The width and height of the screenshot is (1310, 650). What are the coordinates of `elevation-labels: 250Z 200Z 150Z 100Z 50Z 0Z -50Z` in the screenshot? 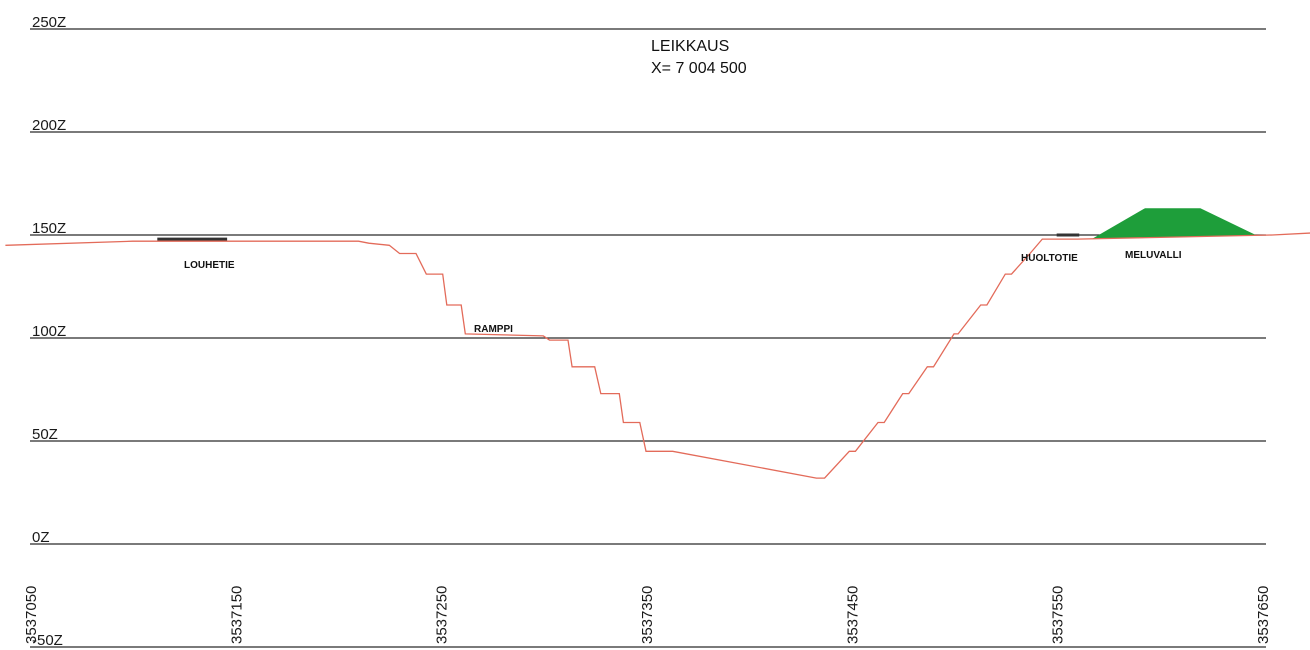 It's located at (49, 331).